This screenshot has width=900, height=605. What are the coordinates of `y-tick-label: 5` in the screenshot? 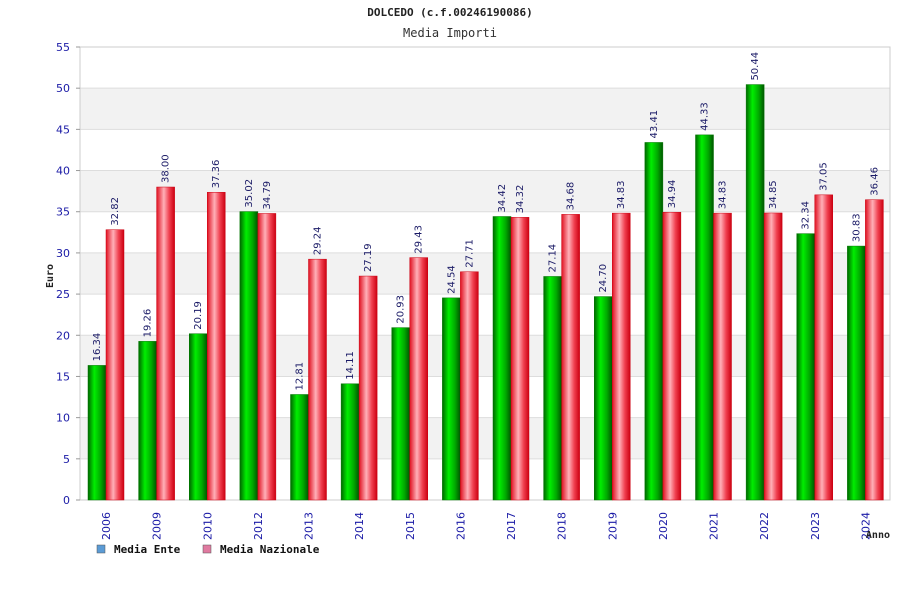 It's located at (66, 459).